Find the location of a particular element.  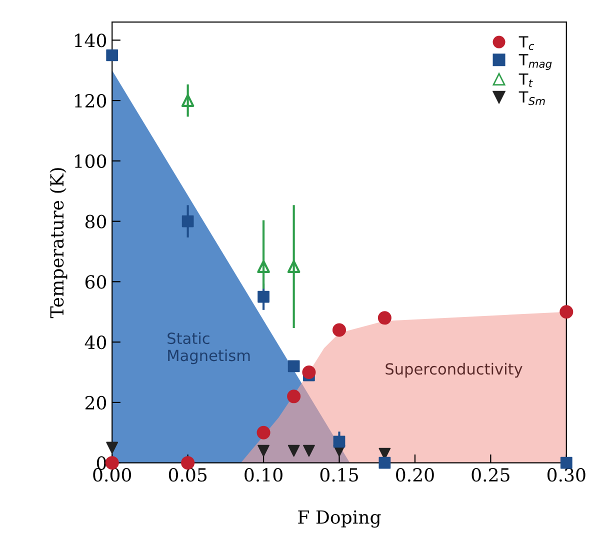

y-tick-label: 40 is located at coordinates (95, 343).